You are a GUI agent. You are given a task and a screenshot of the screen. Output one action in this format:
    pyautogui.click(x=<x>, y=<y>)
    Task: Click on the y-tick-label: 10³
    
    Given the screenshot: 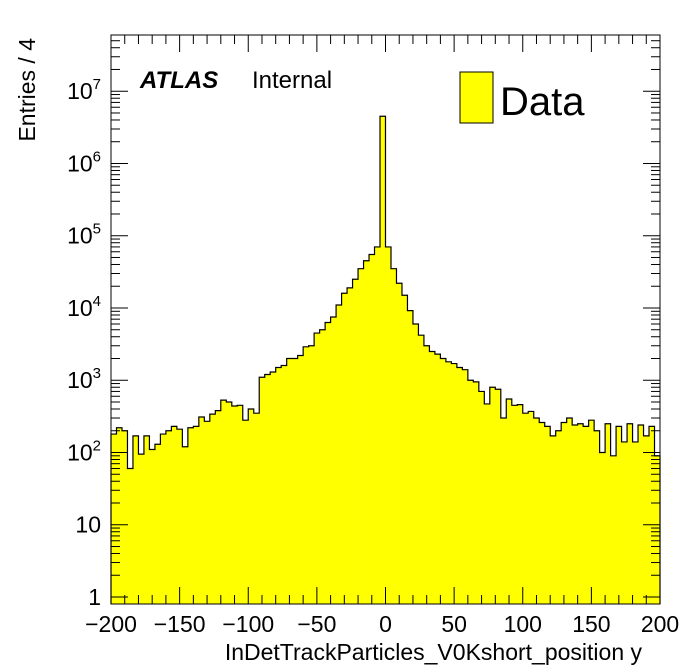 What is the action you would take?
    pyautogui.click(x=84, y=379)
    